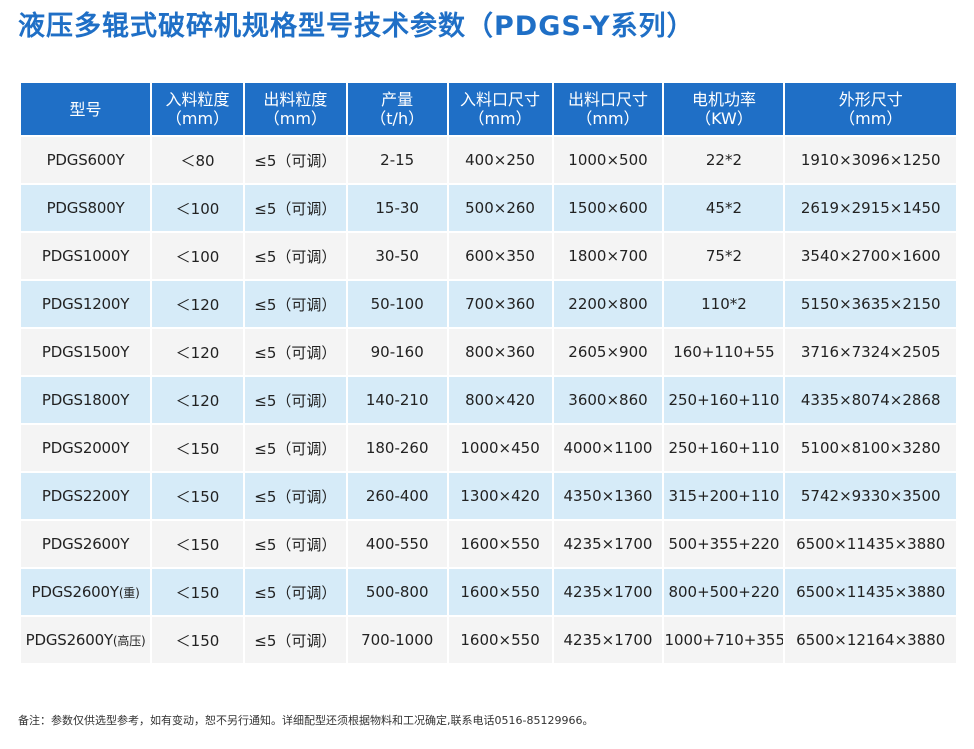 The image size is (974, 749). What do you see at coordinates (86, 400) in the screenshot?
I see `cell-model: PDGS1800Y` at bounding box center [86, 400].